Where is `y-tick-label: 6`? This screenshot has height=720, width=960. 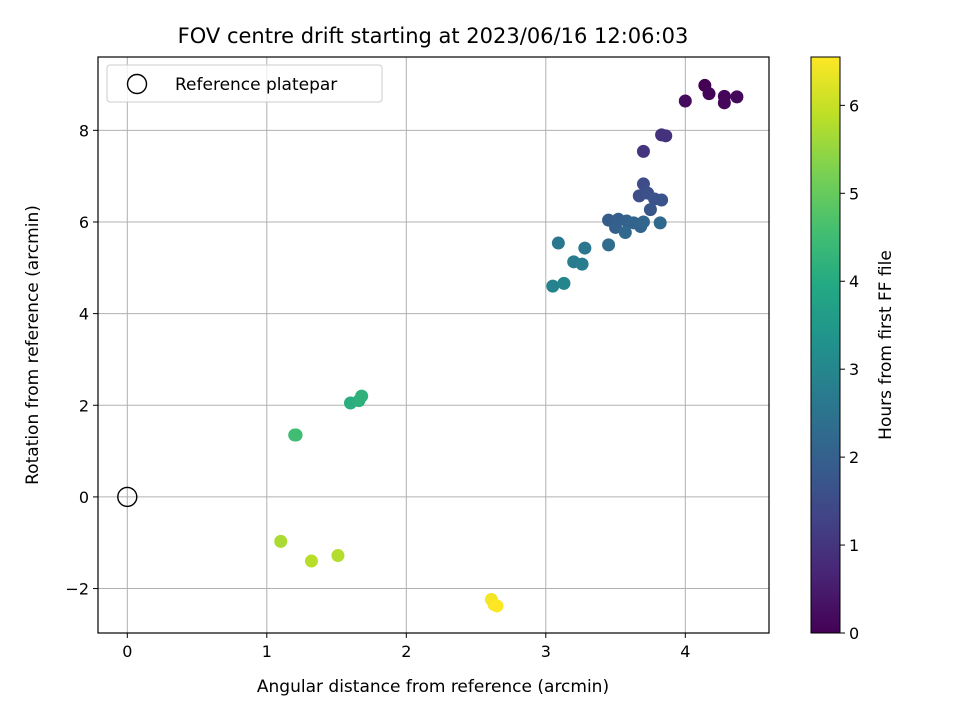 y-tick-label: 6 is located at coordinates (84, 222).